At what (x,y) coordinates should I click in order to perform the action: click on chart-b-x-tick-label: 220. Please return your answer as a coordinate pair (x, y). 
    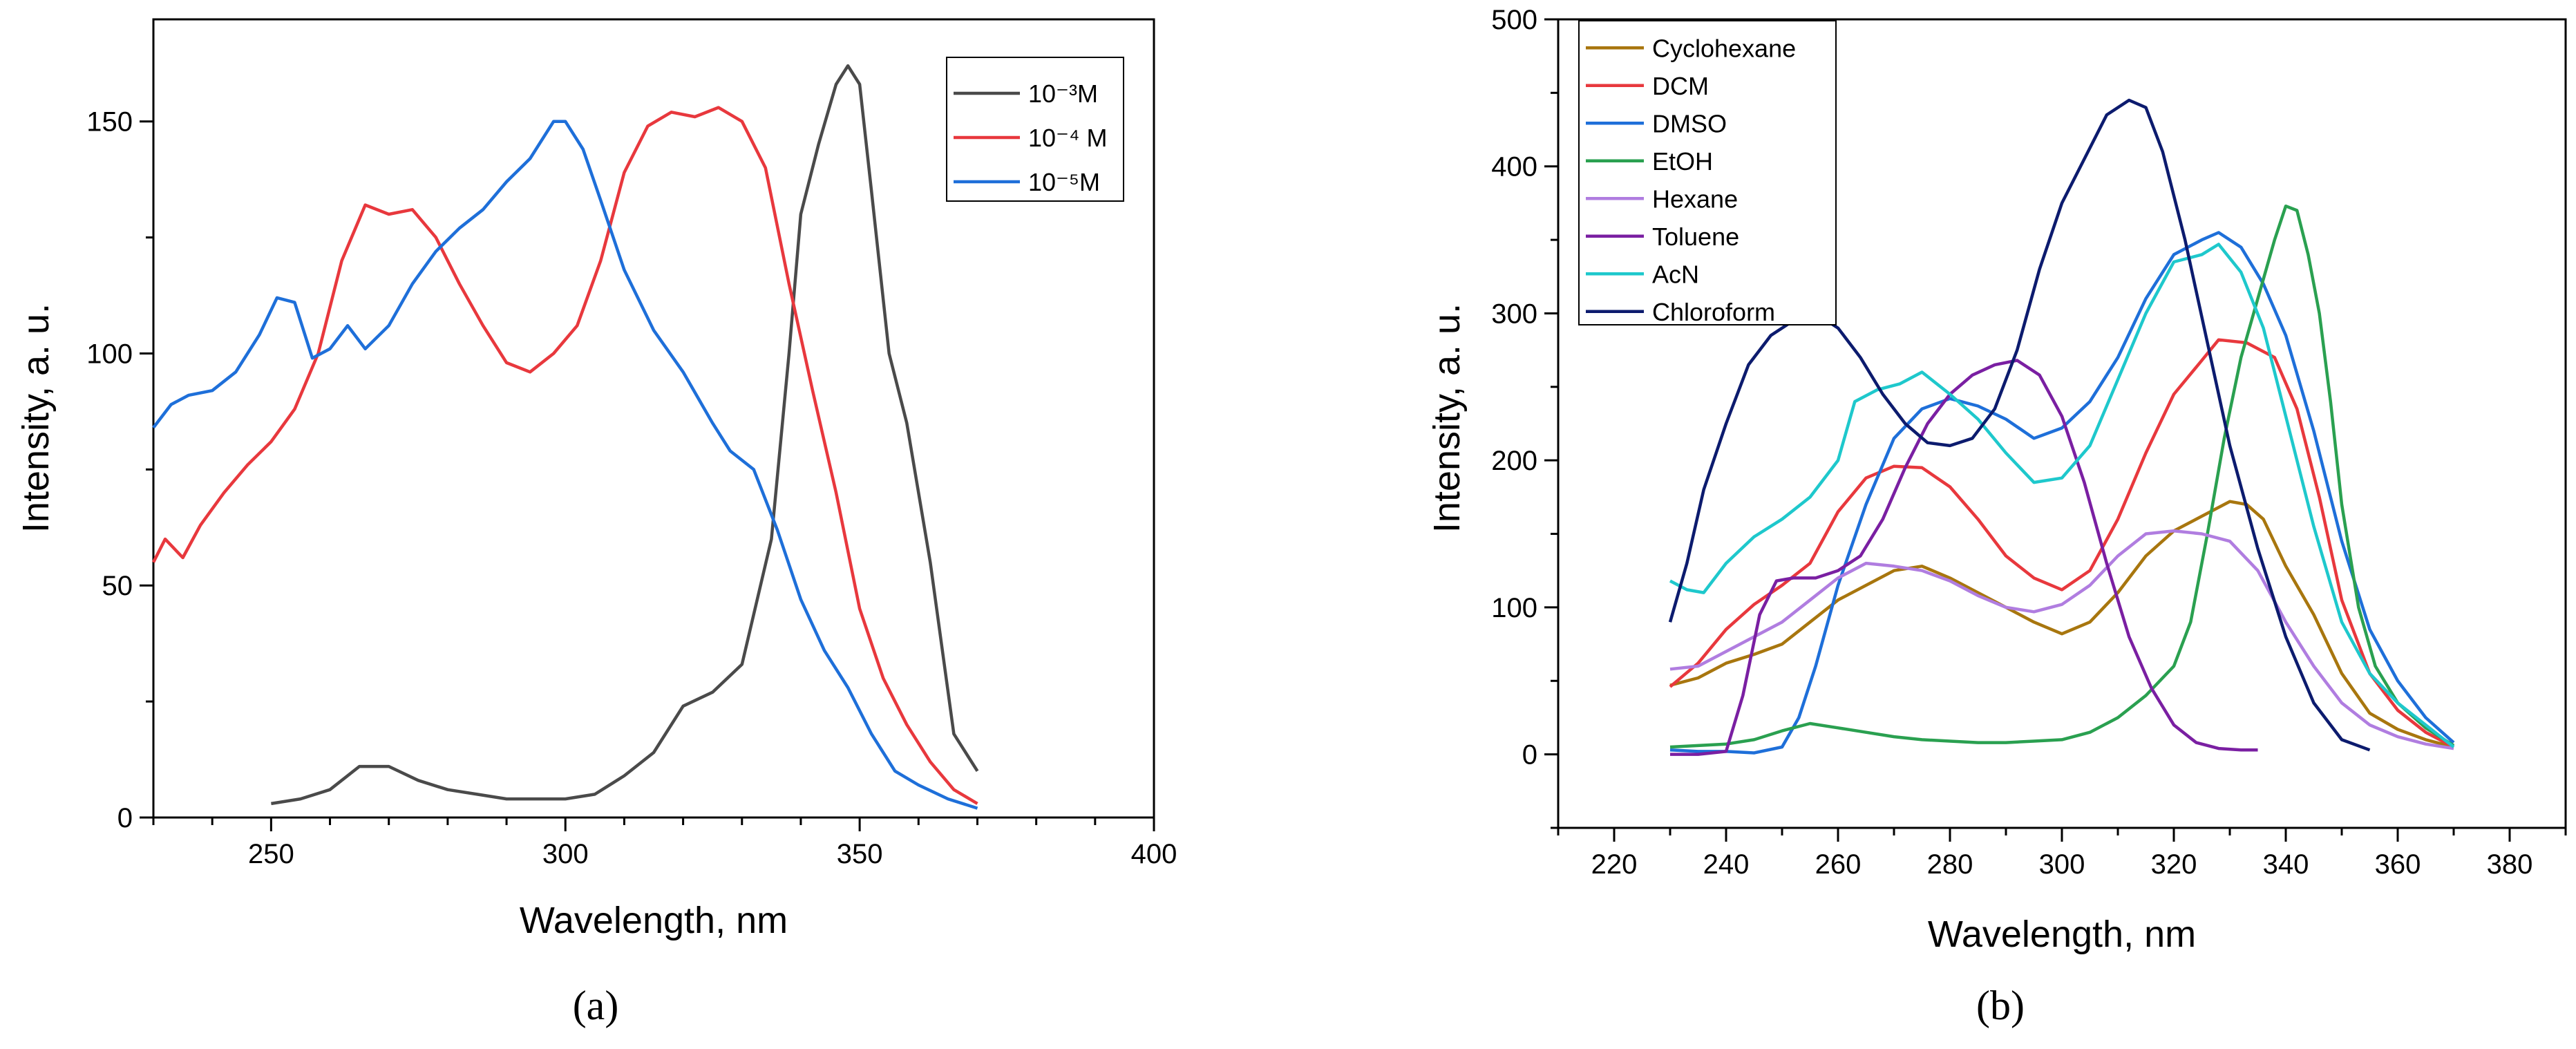
    Looking at the image, I should click on (1614, 864).